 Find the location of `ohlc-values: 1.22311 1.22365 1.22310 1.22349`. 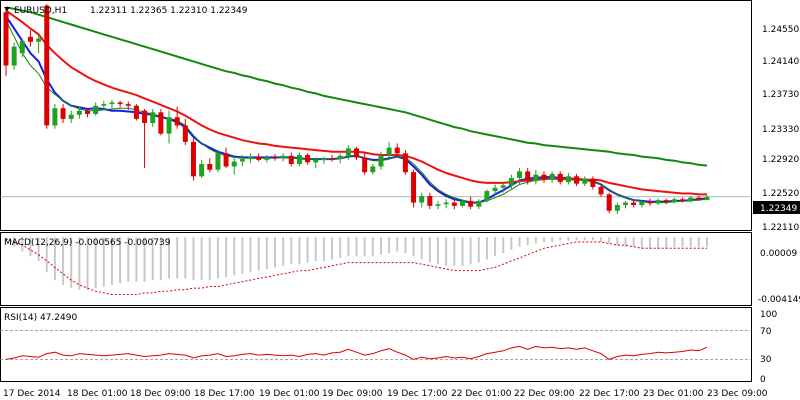

ohlc-values: 1.22311 1.22365 1.22310 1.22349 is located at coordinates (169, 11).